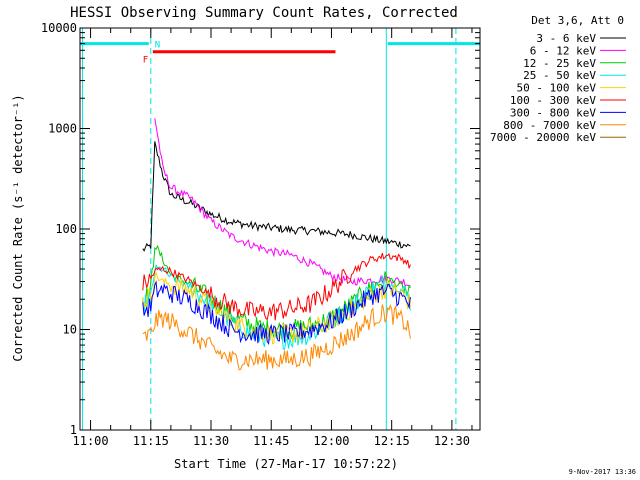 This screenshot has height=480, width=640. What do you see at coordinates (543, 137) in the screenshot?
I see `legend-label-8: 7000 - 20000 keV` at bounding box center [543, 137].